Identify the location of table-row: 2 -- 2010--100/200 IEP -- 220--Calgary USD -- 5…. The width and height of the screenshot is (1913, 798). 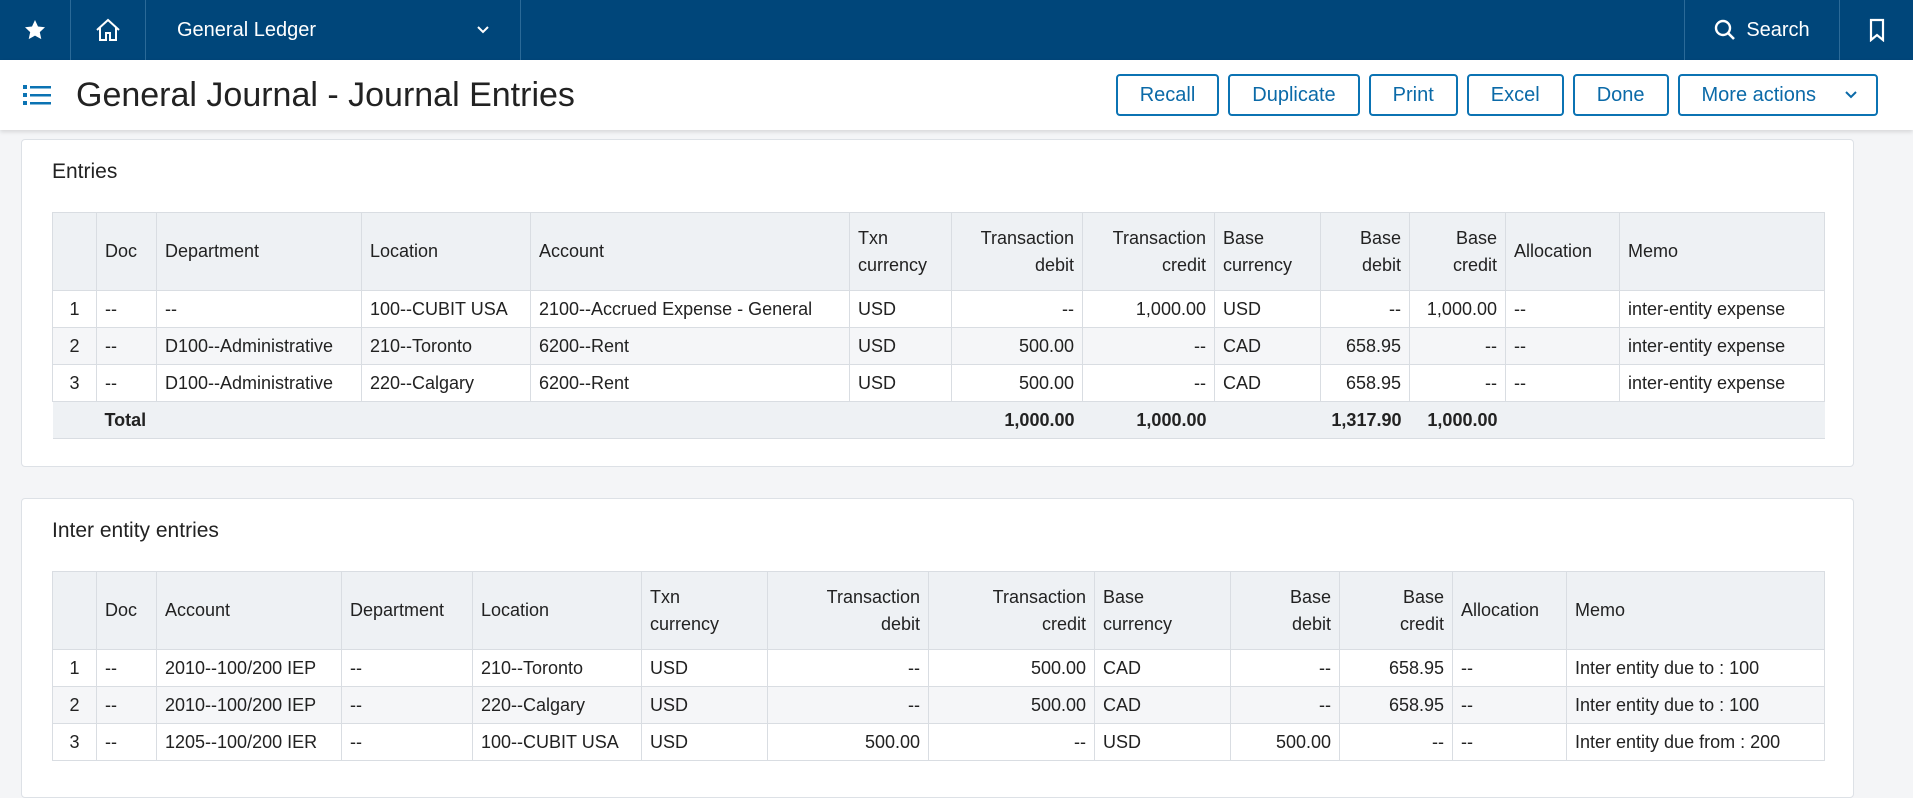
(938, 705).